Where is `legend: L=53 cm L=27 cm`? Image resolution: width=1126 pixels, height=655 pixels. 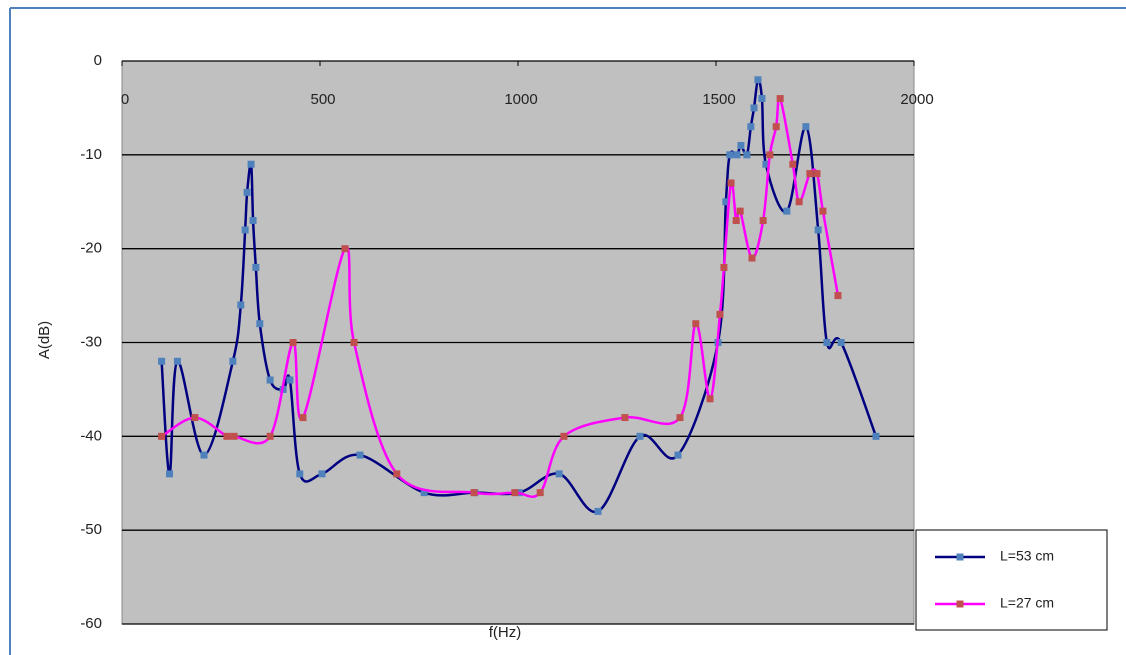
legend: L=53 cm L=27 cm is located at coordinates (1011, 580).